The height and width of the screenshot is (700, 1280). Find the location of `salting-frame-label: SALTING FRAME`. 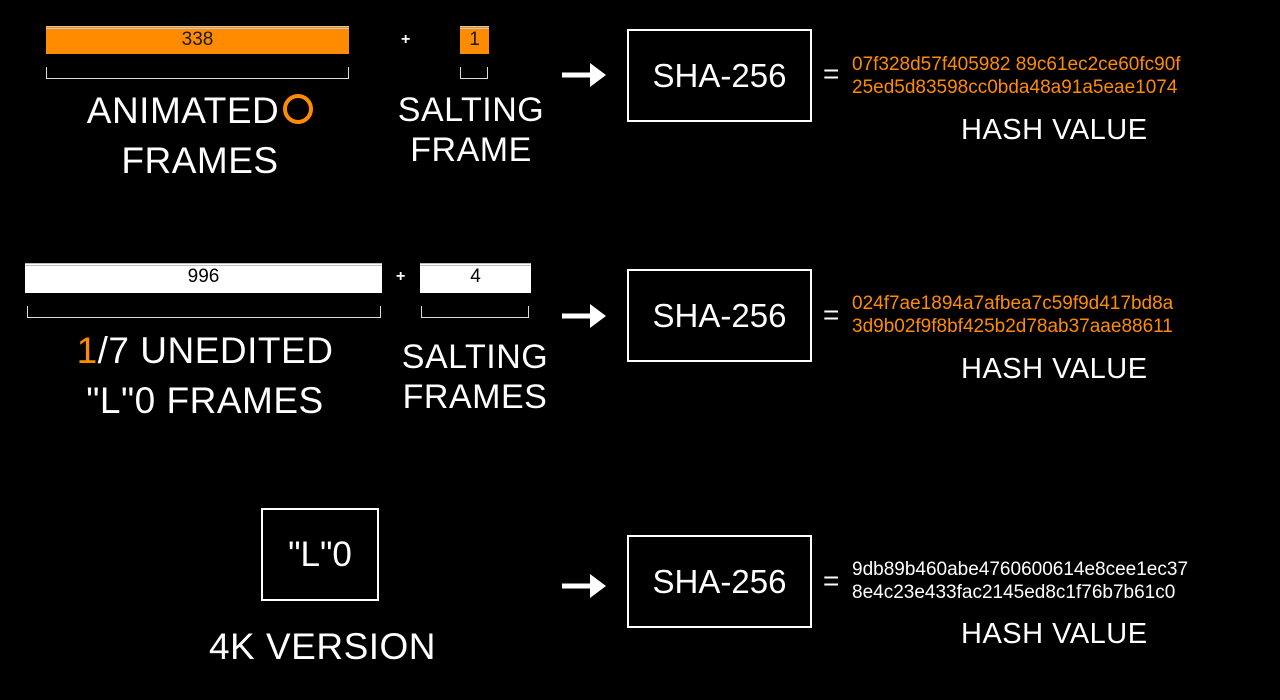

salting-frame-label: SALTING FRAME is located at coordinates (471, 130).